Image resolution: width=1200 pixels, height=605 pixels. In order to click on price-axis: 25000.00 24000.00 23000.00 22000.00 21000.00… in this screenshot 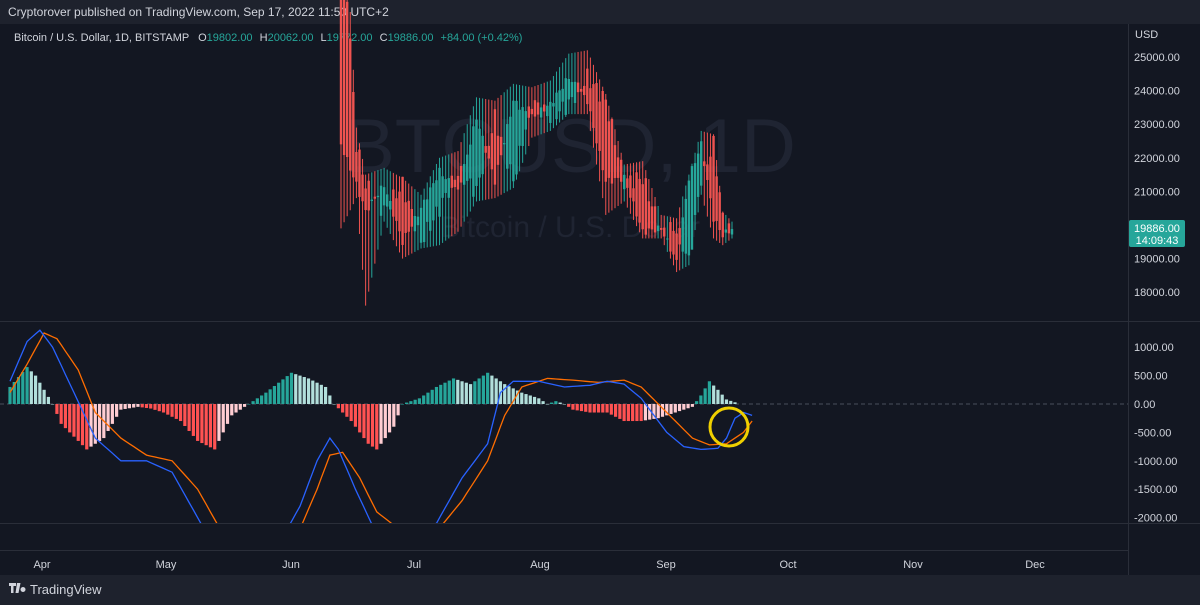, I will do `click(1157, 175)`.